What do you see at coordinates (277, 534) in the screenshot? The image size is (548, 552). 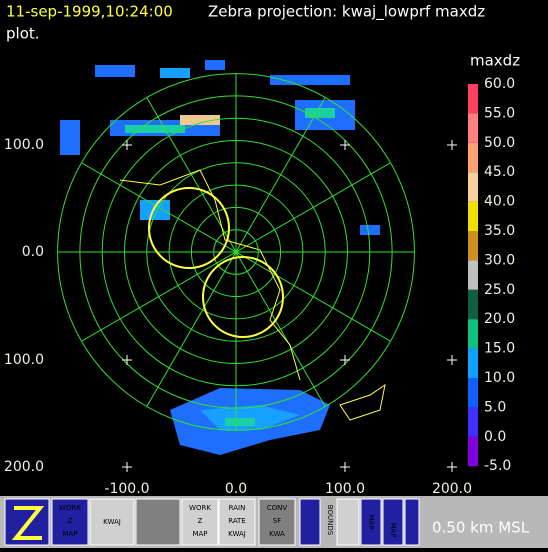 I see `button-label: KWA` at bounding box center [277, 534].